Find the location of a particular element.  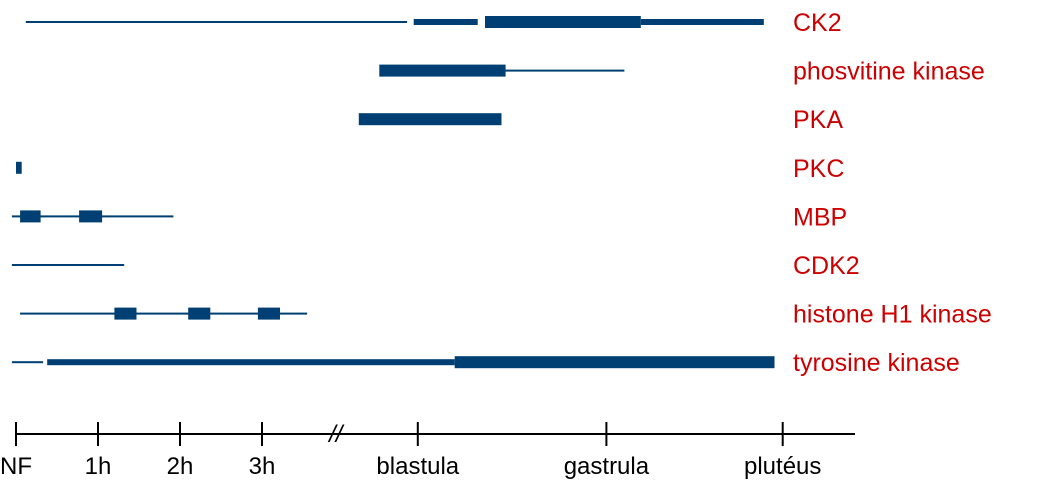

row-label: PKC is located at coordinates (818, 169).